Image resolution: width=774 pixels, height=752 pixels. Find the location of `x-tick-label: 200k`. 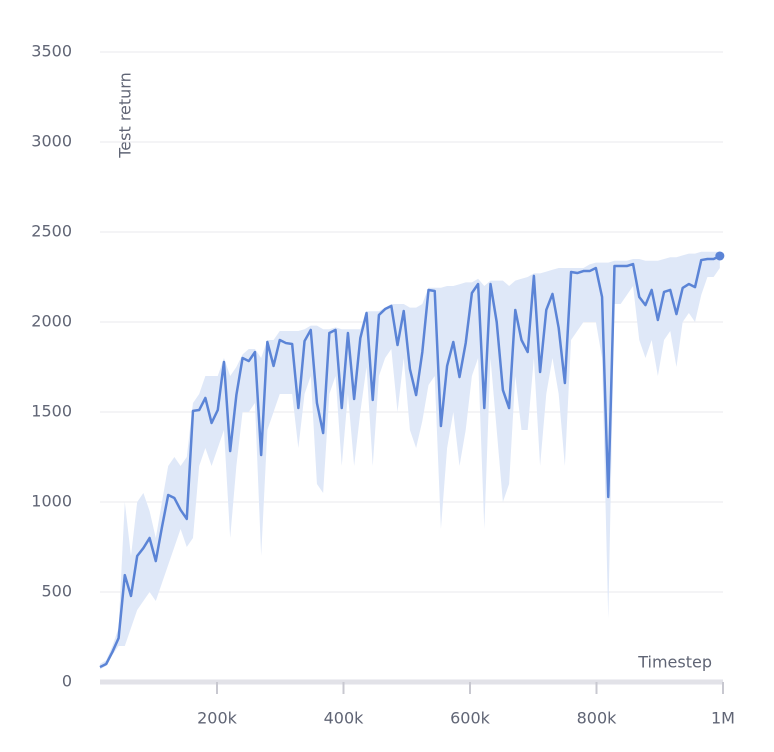

x-tick-label: 200k is located at coordinates (217, 718).